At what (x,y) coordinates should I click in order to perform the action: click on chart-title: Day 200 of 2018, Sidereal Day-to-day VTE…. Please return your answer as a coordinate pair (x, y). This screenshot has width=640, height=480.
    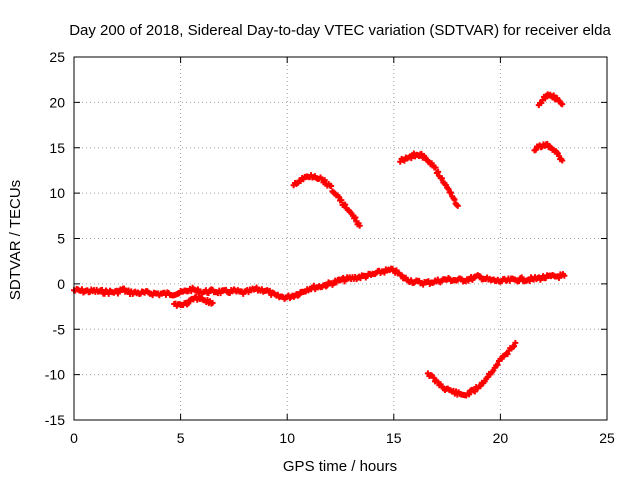
    Looking at the image, I should click on (340, 30).